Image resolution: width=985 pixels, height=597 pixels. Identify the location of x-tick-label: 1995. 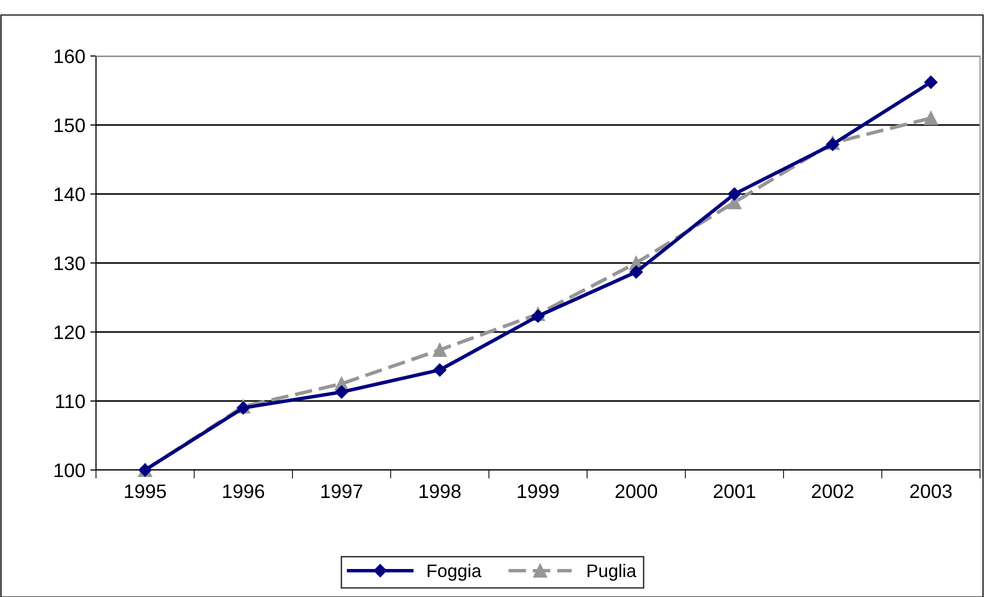
(145, 491).